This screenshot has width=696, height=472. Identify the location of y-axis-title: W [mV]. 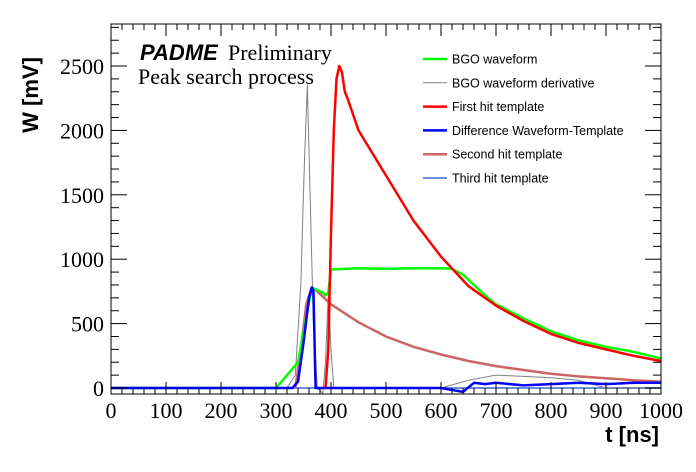
(30, 95).